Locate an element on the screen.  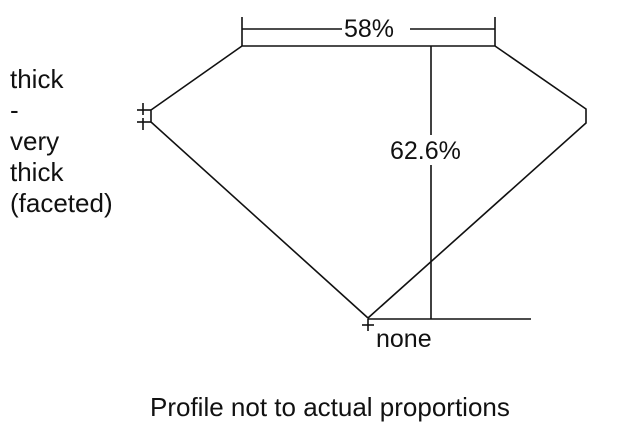
girdle-label-line: (faceted) is located at coordinates (61, 203).